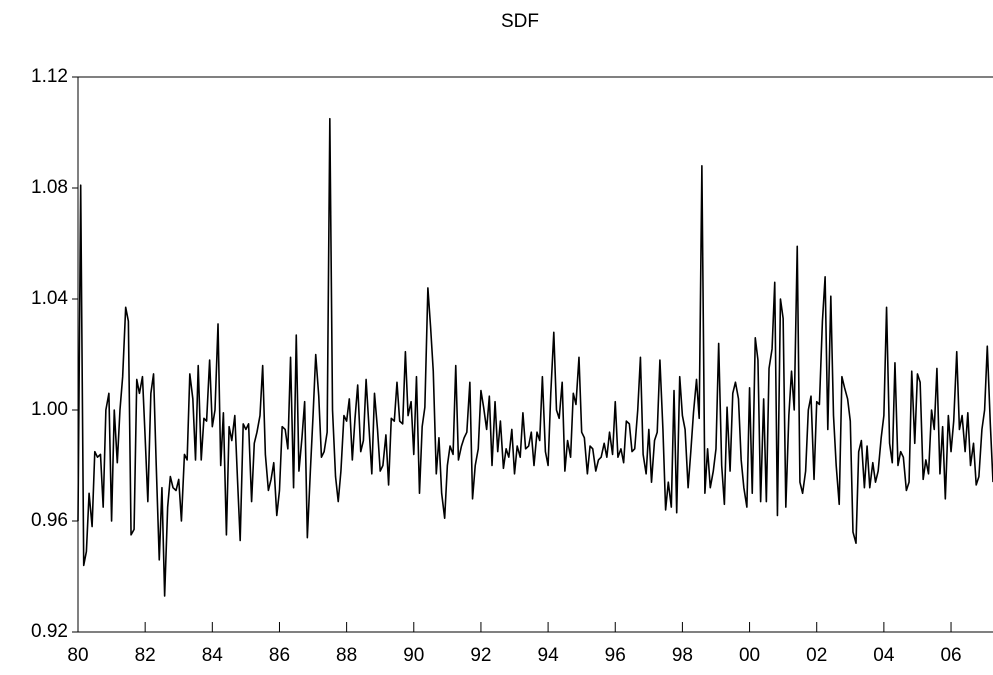 The width and height of the screenshot is (993, 675). I want to click on x-tick-label: 06, so click(950, 655).